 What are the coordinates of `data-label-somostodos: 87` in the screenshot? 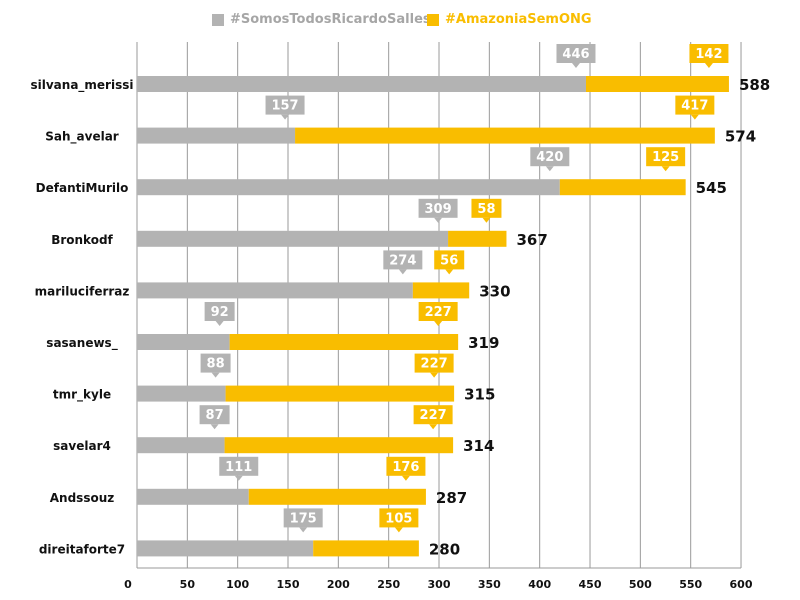 It's located at (215, 415).